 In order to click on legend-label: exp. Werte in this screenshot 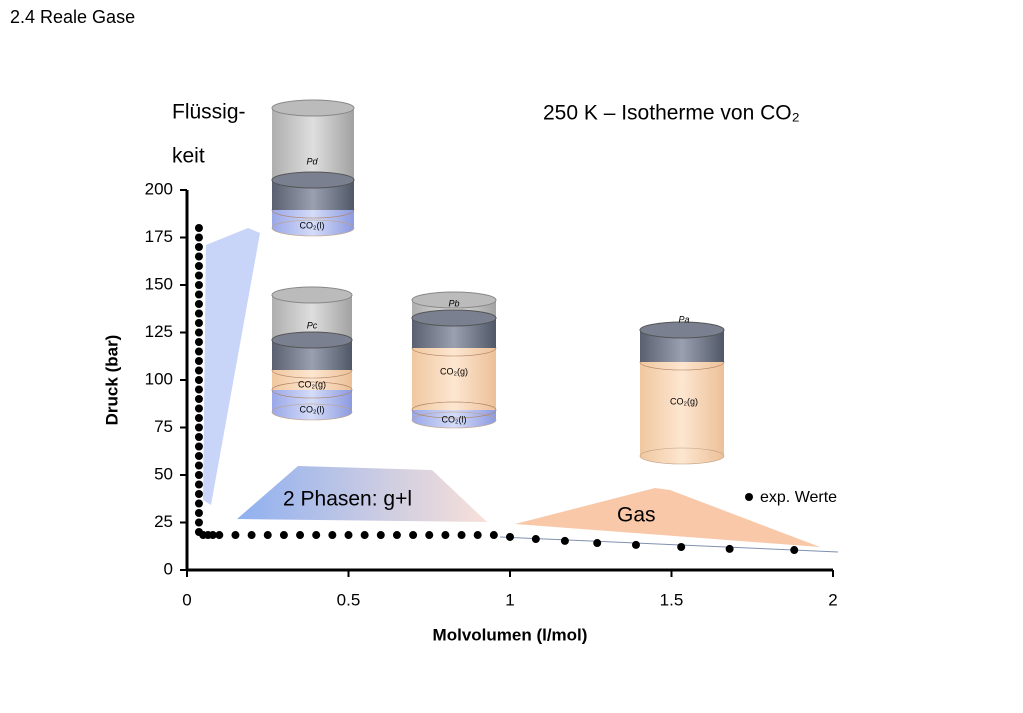, I will do `click(798, 497)`.